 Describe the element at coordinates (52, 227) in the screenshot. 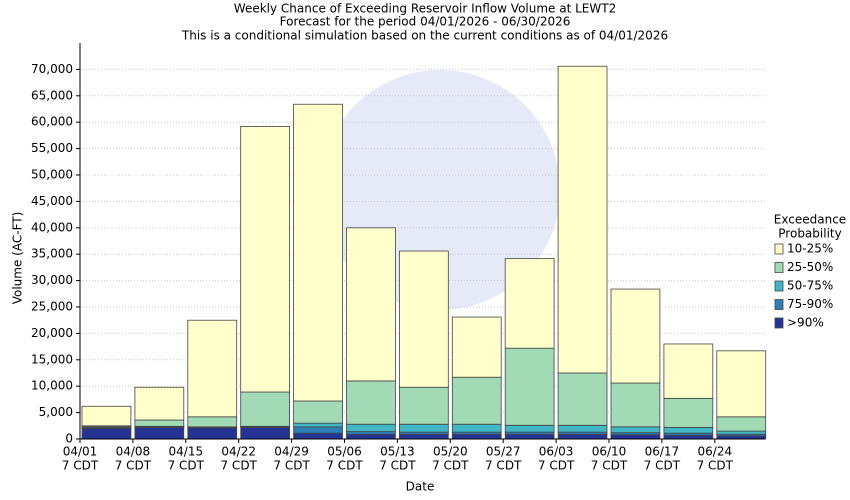

I see `y-tick-label: 40,000` at that location.